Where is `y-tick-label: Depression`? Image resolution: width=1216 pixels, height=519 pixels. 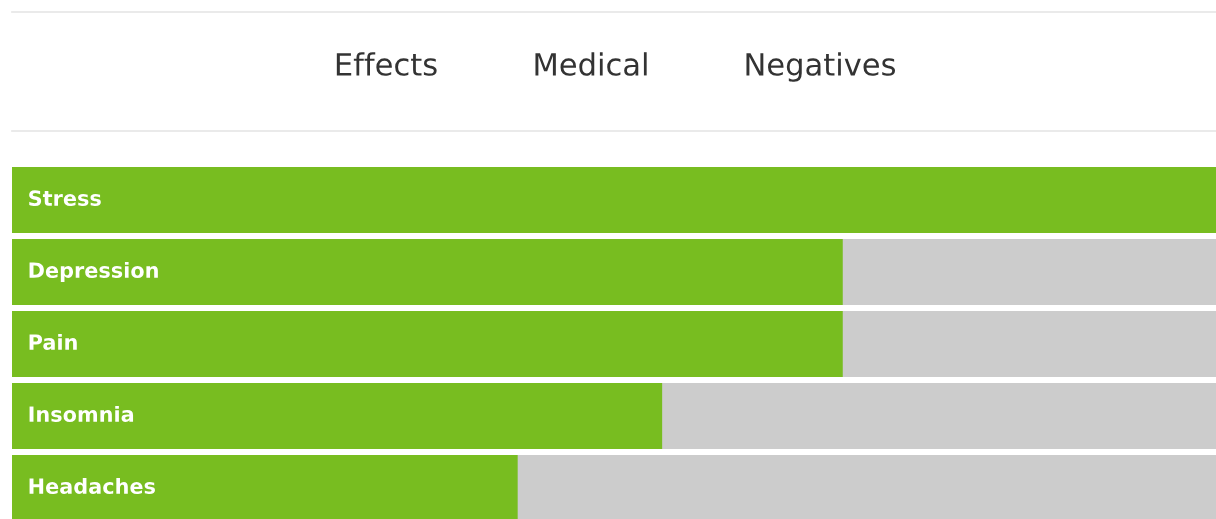
y-tick-label: Depression is located at coordinates (93, 272).